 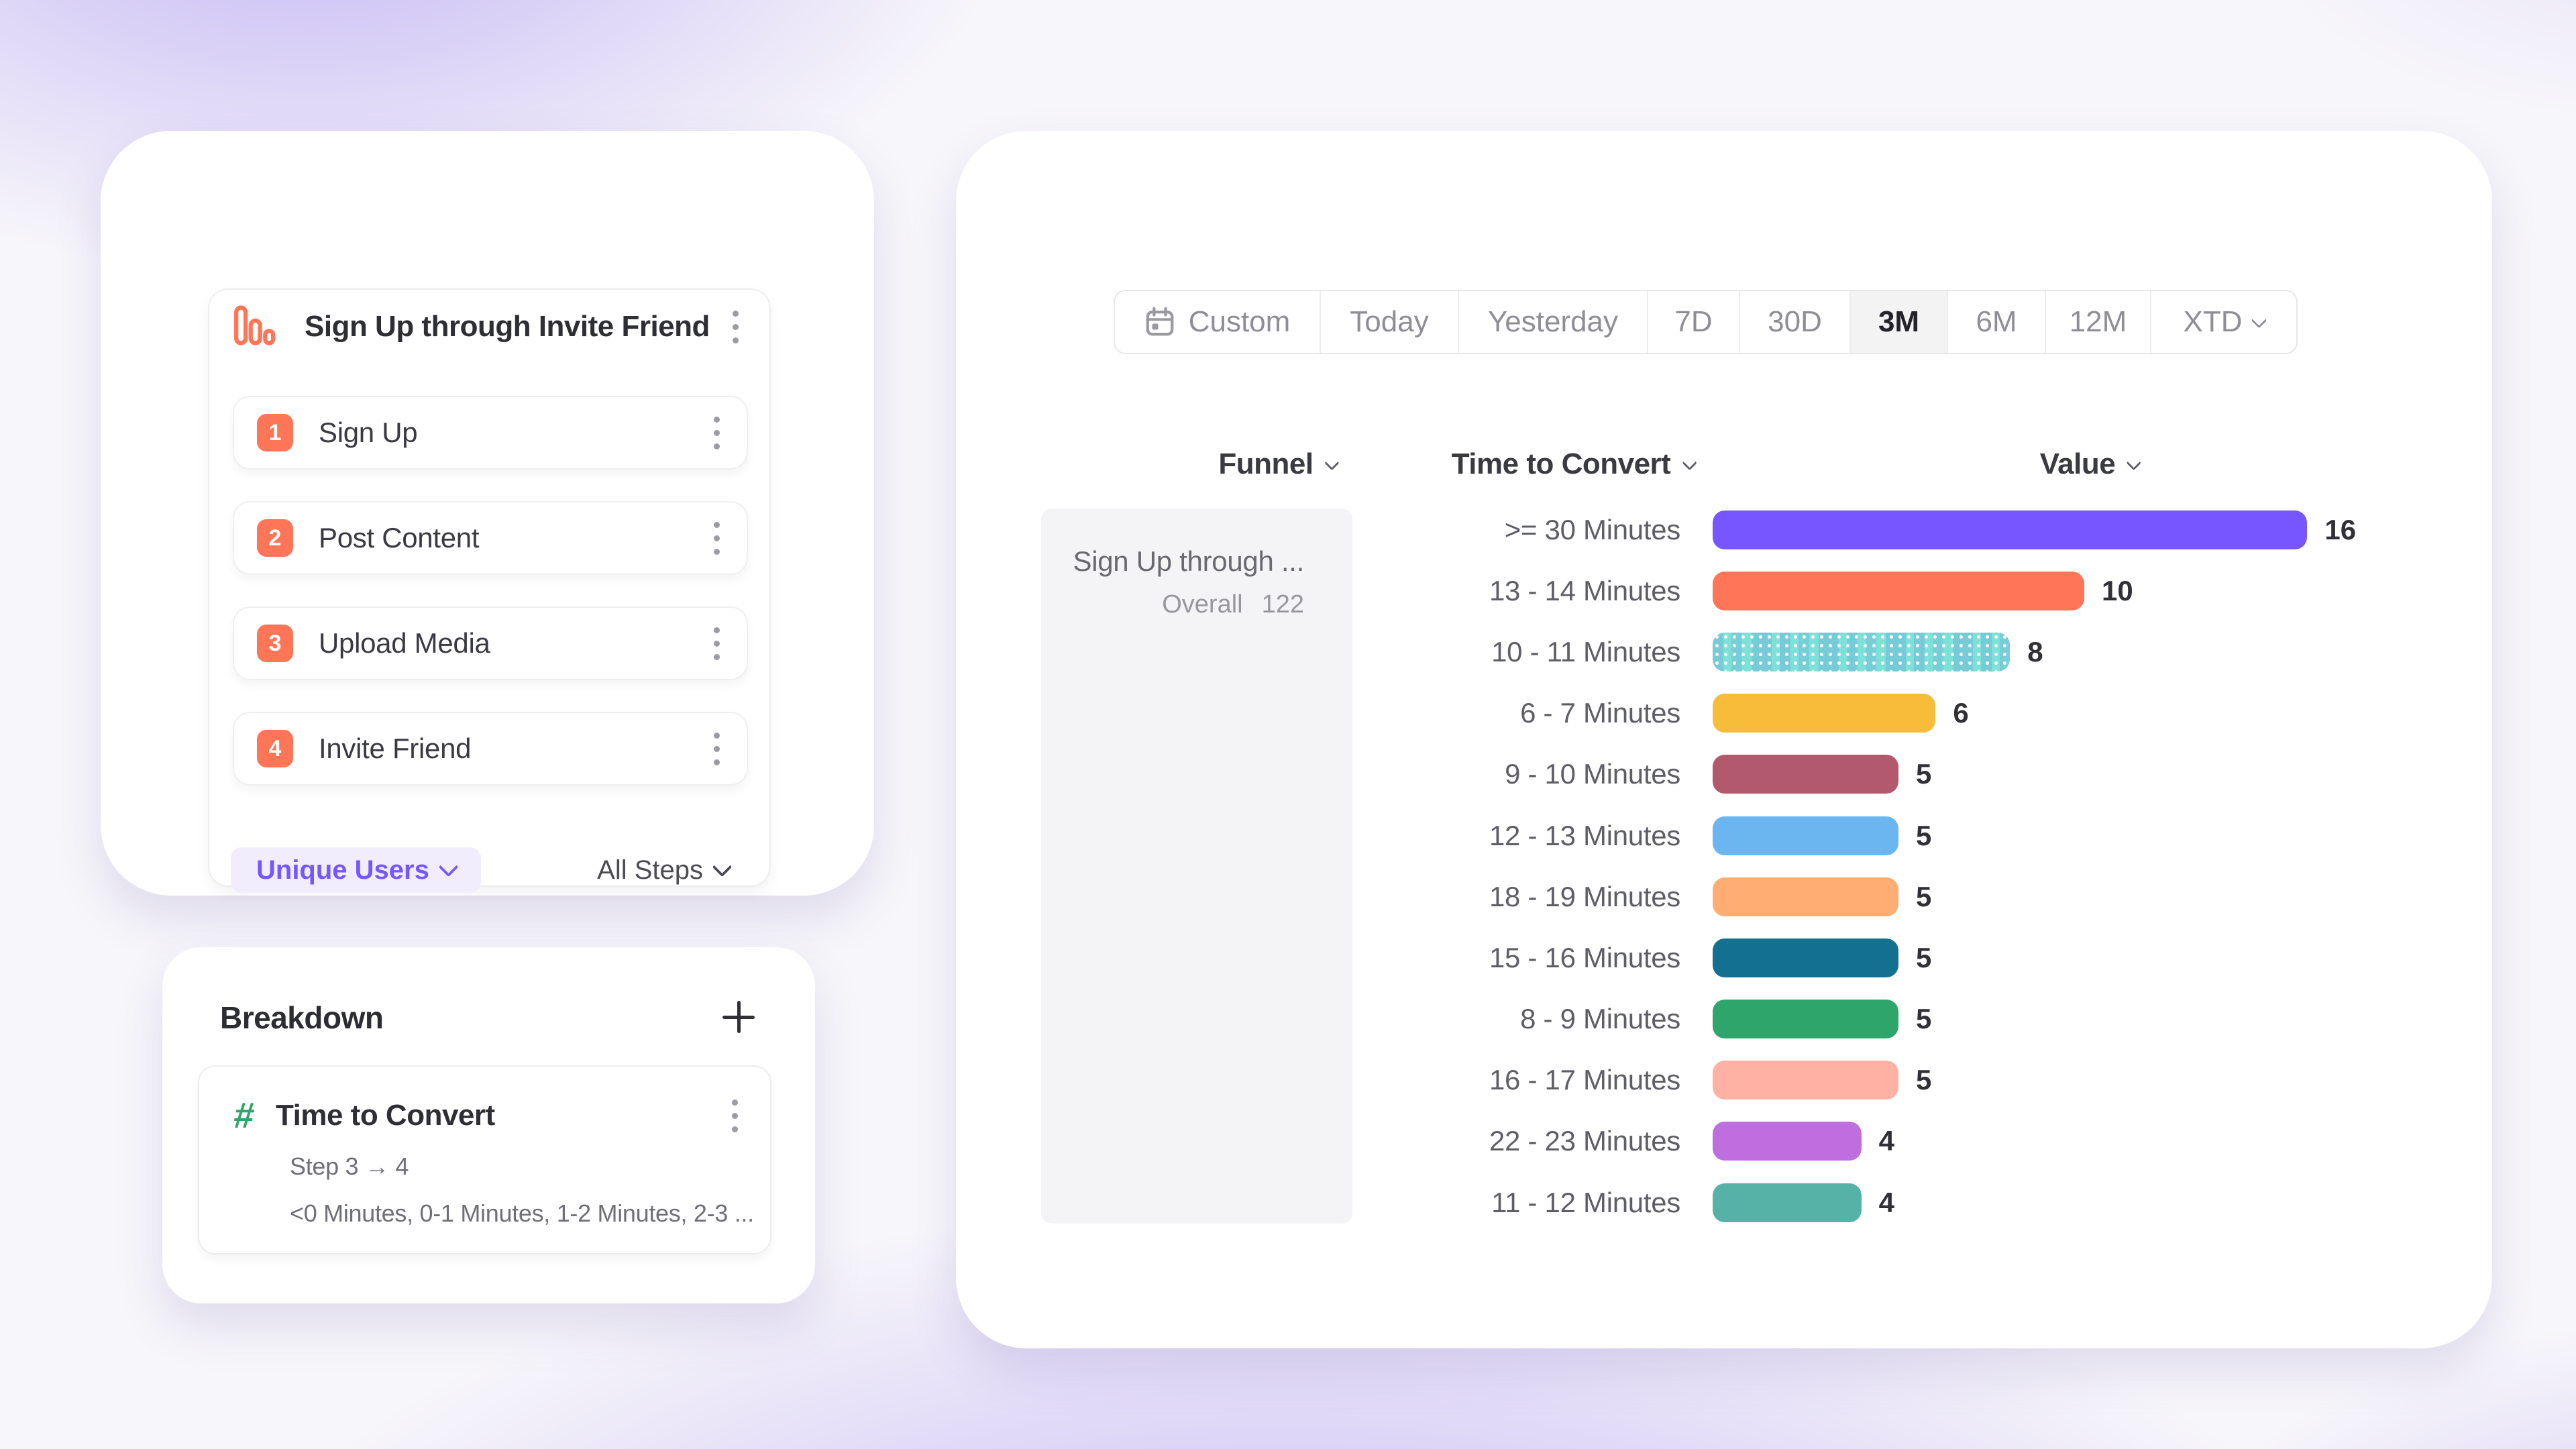 I want to click on bar-category-label: 11 - 12 Minutes, so click(x=1585, y=1202).